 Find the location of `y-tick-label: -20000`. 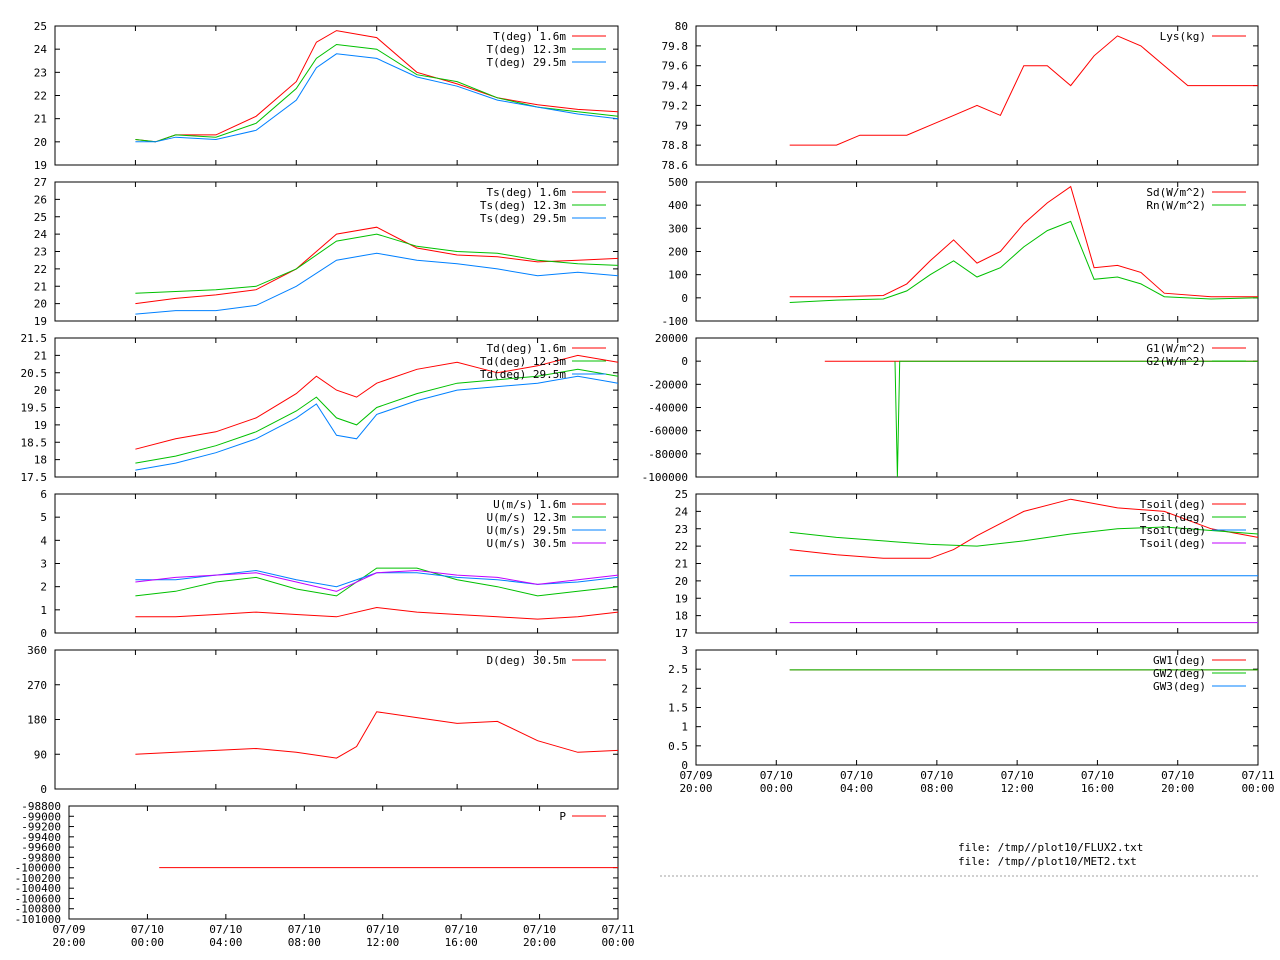

y-tick-label: -20000 is located at coordinates (668, 384).